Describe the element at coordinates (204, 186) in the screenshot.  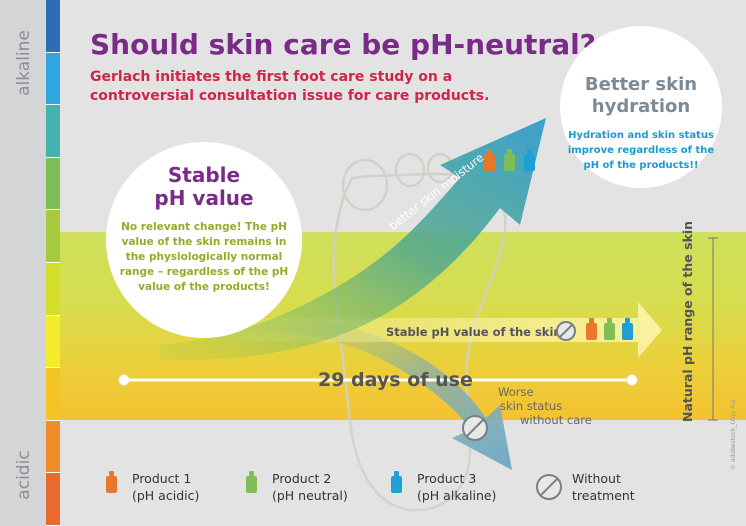
I see `stable-ph-title: Stable pH value` at that location.